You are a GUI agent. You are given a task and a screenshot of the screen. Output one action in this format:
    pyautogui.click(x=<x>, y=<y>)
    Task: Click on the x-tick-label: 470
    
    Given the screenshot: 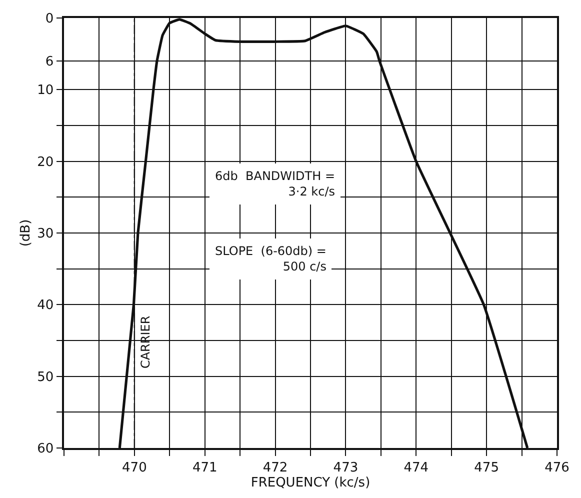 What is the action you would take?
    pyautogui.click(x=134, y=468)
    